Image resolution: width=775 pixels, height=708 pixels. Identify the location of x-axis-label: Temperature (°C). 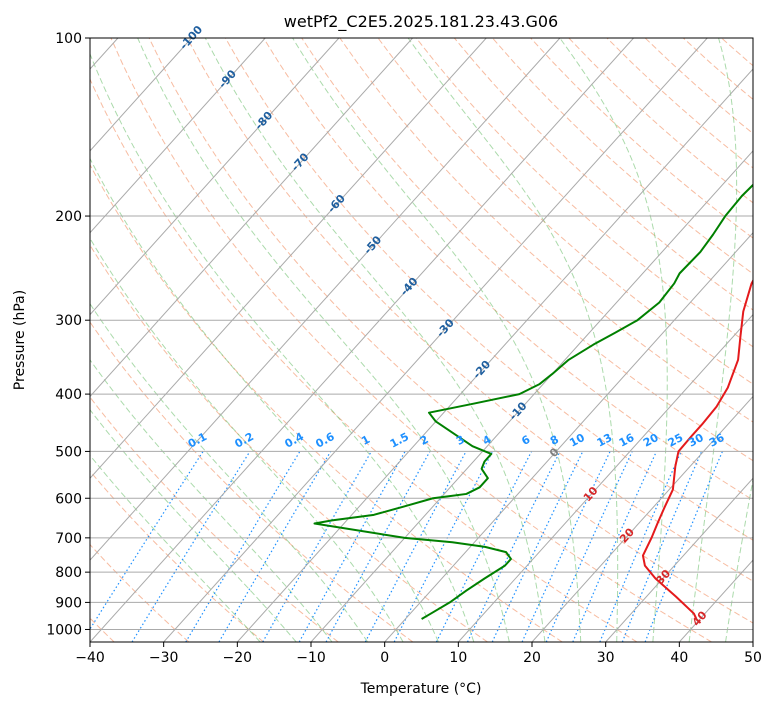
(421, 689).